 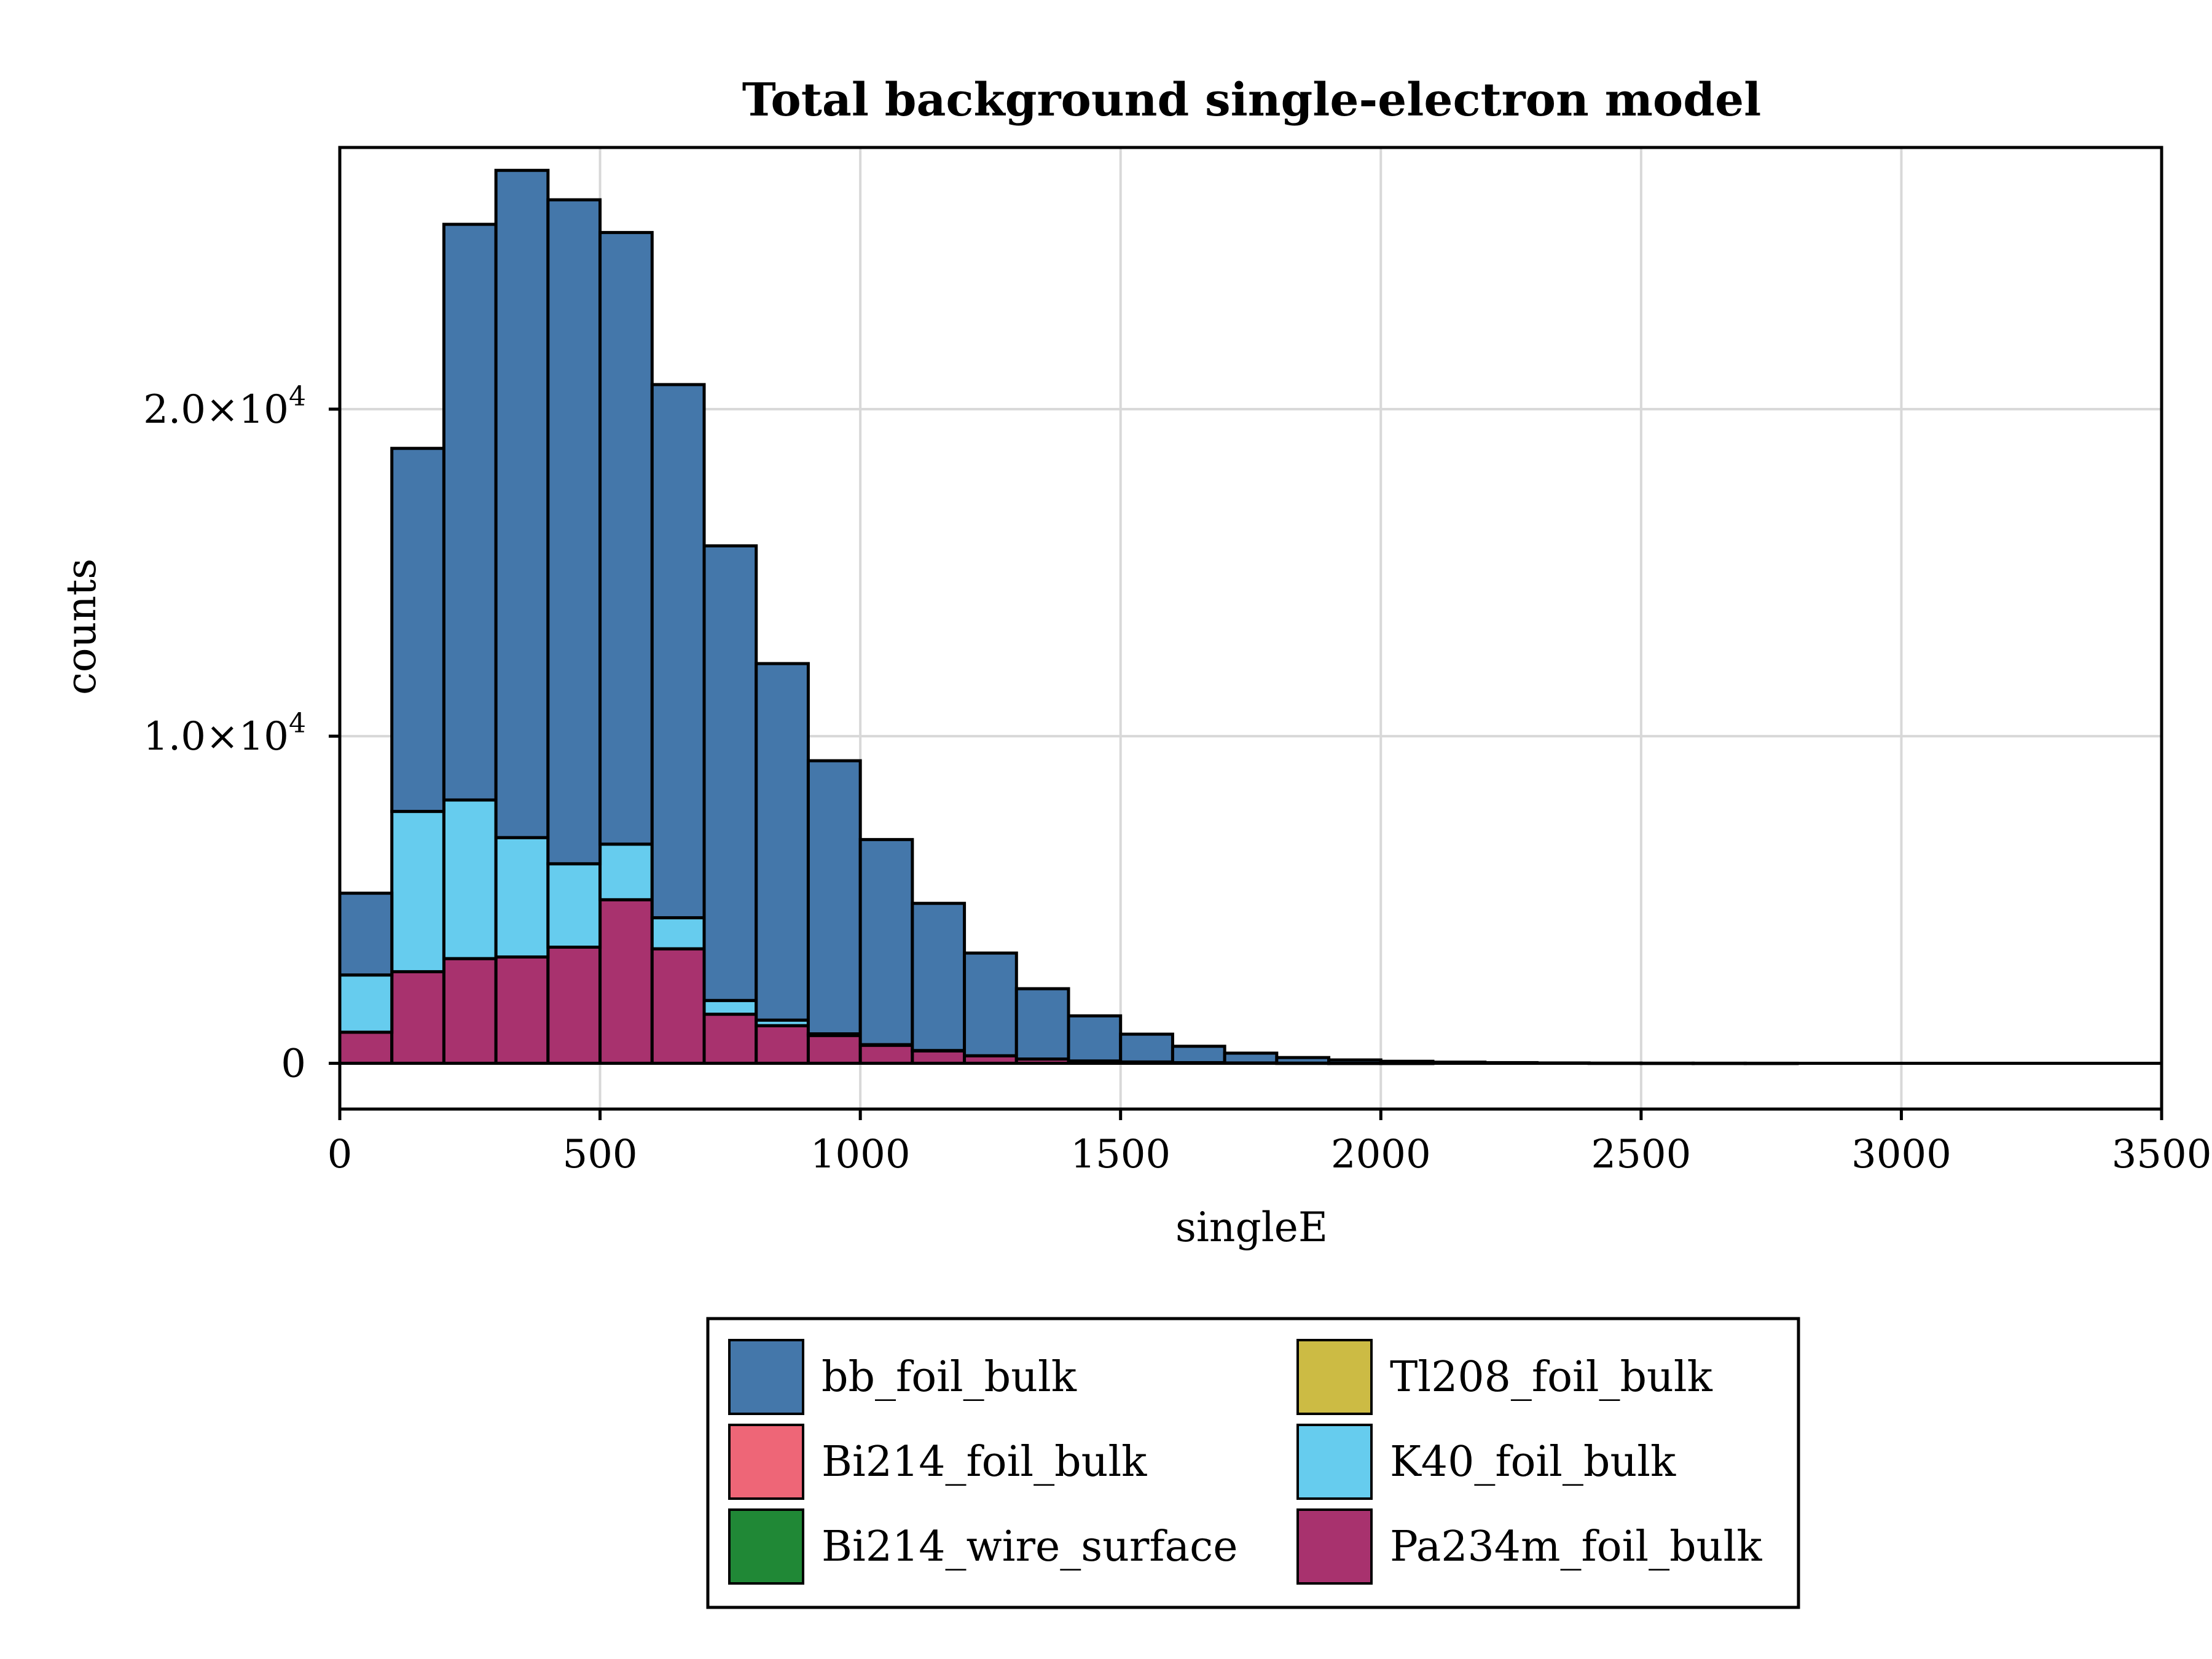 What do you see at coordinates (949, 1377) in the screenshot?
I see `legend-label: bb_foil_bulk` at bounding box center [949, 1377].